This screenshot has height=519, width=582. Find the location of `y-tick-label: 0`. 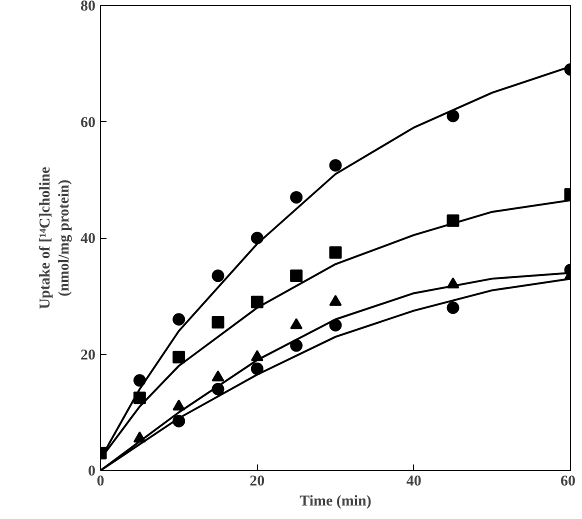

y-tick-label: 0 is located at coordinates (92, 472).